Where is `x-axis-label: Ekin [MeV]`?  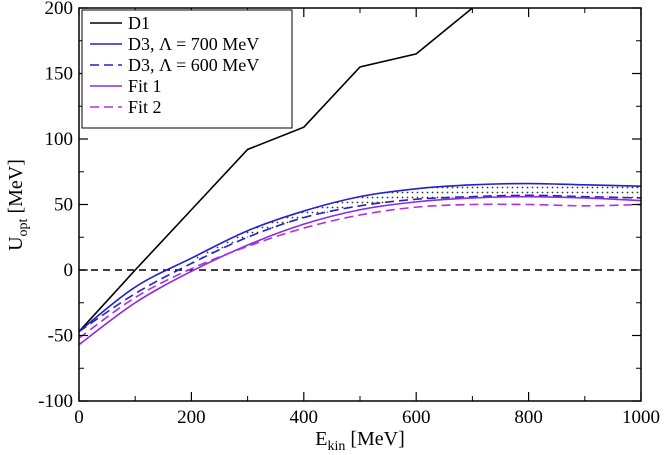
x-axis-label: Ekin [MeV] is located at coordinates (360, 441).